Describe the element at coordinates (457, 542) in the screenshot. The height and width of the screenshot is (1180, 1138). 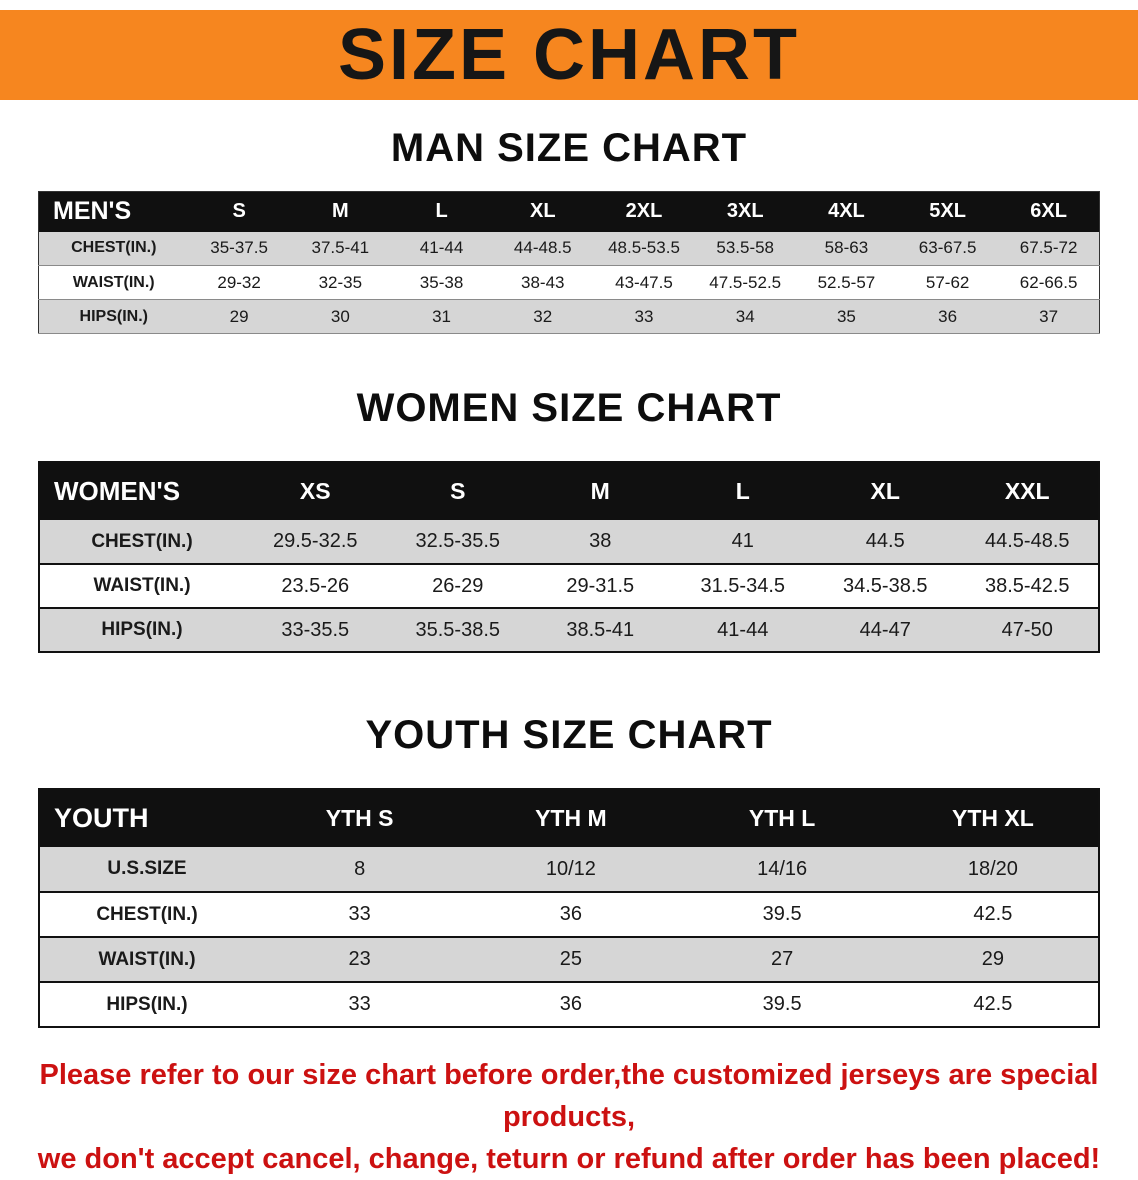
I see `size-value: 32.5-35.5` at that location.